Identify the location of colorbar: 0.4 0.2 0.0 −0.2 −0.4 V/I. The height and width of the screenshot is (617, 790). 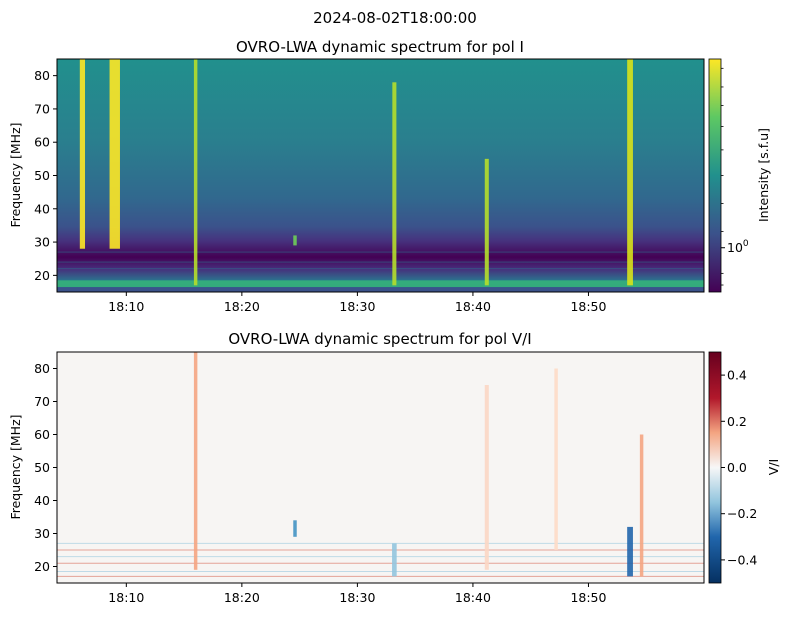
(744, 467).